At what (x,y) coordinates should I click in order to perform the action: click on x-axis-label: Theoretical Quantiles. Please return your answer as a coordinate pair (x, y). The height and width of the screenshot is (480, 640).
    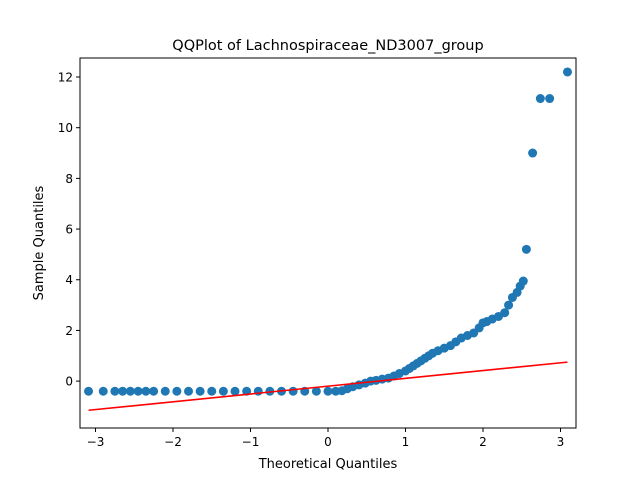
    Looking at the image, I should click on (328, 464).